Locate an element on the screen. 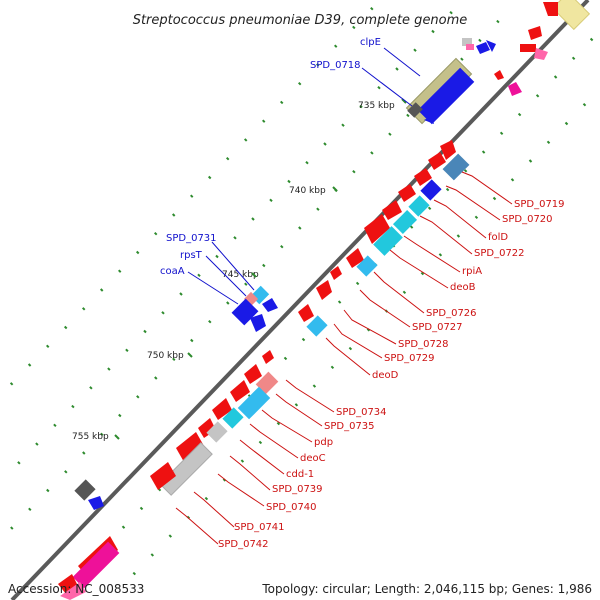 The width and height of the screenshot is (600, 600). gene-label-SPD_0718: SPD_0718 is located at coordinates (335, 65).